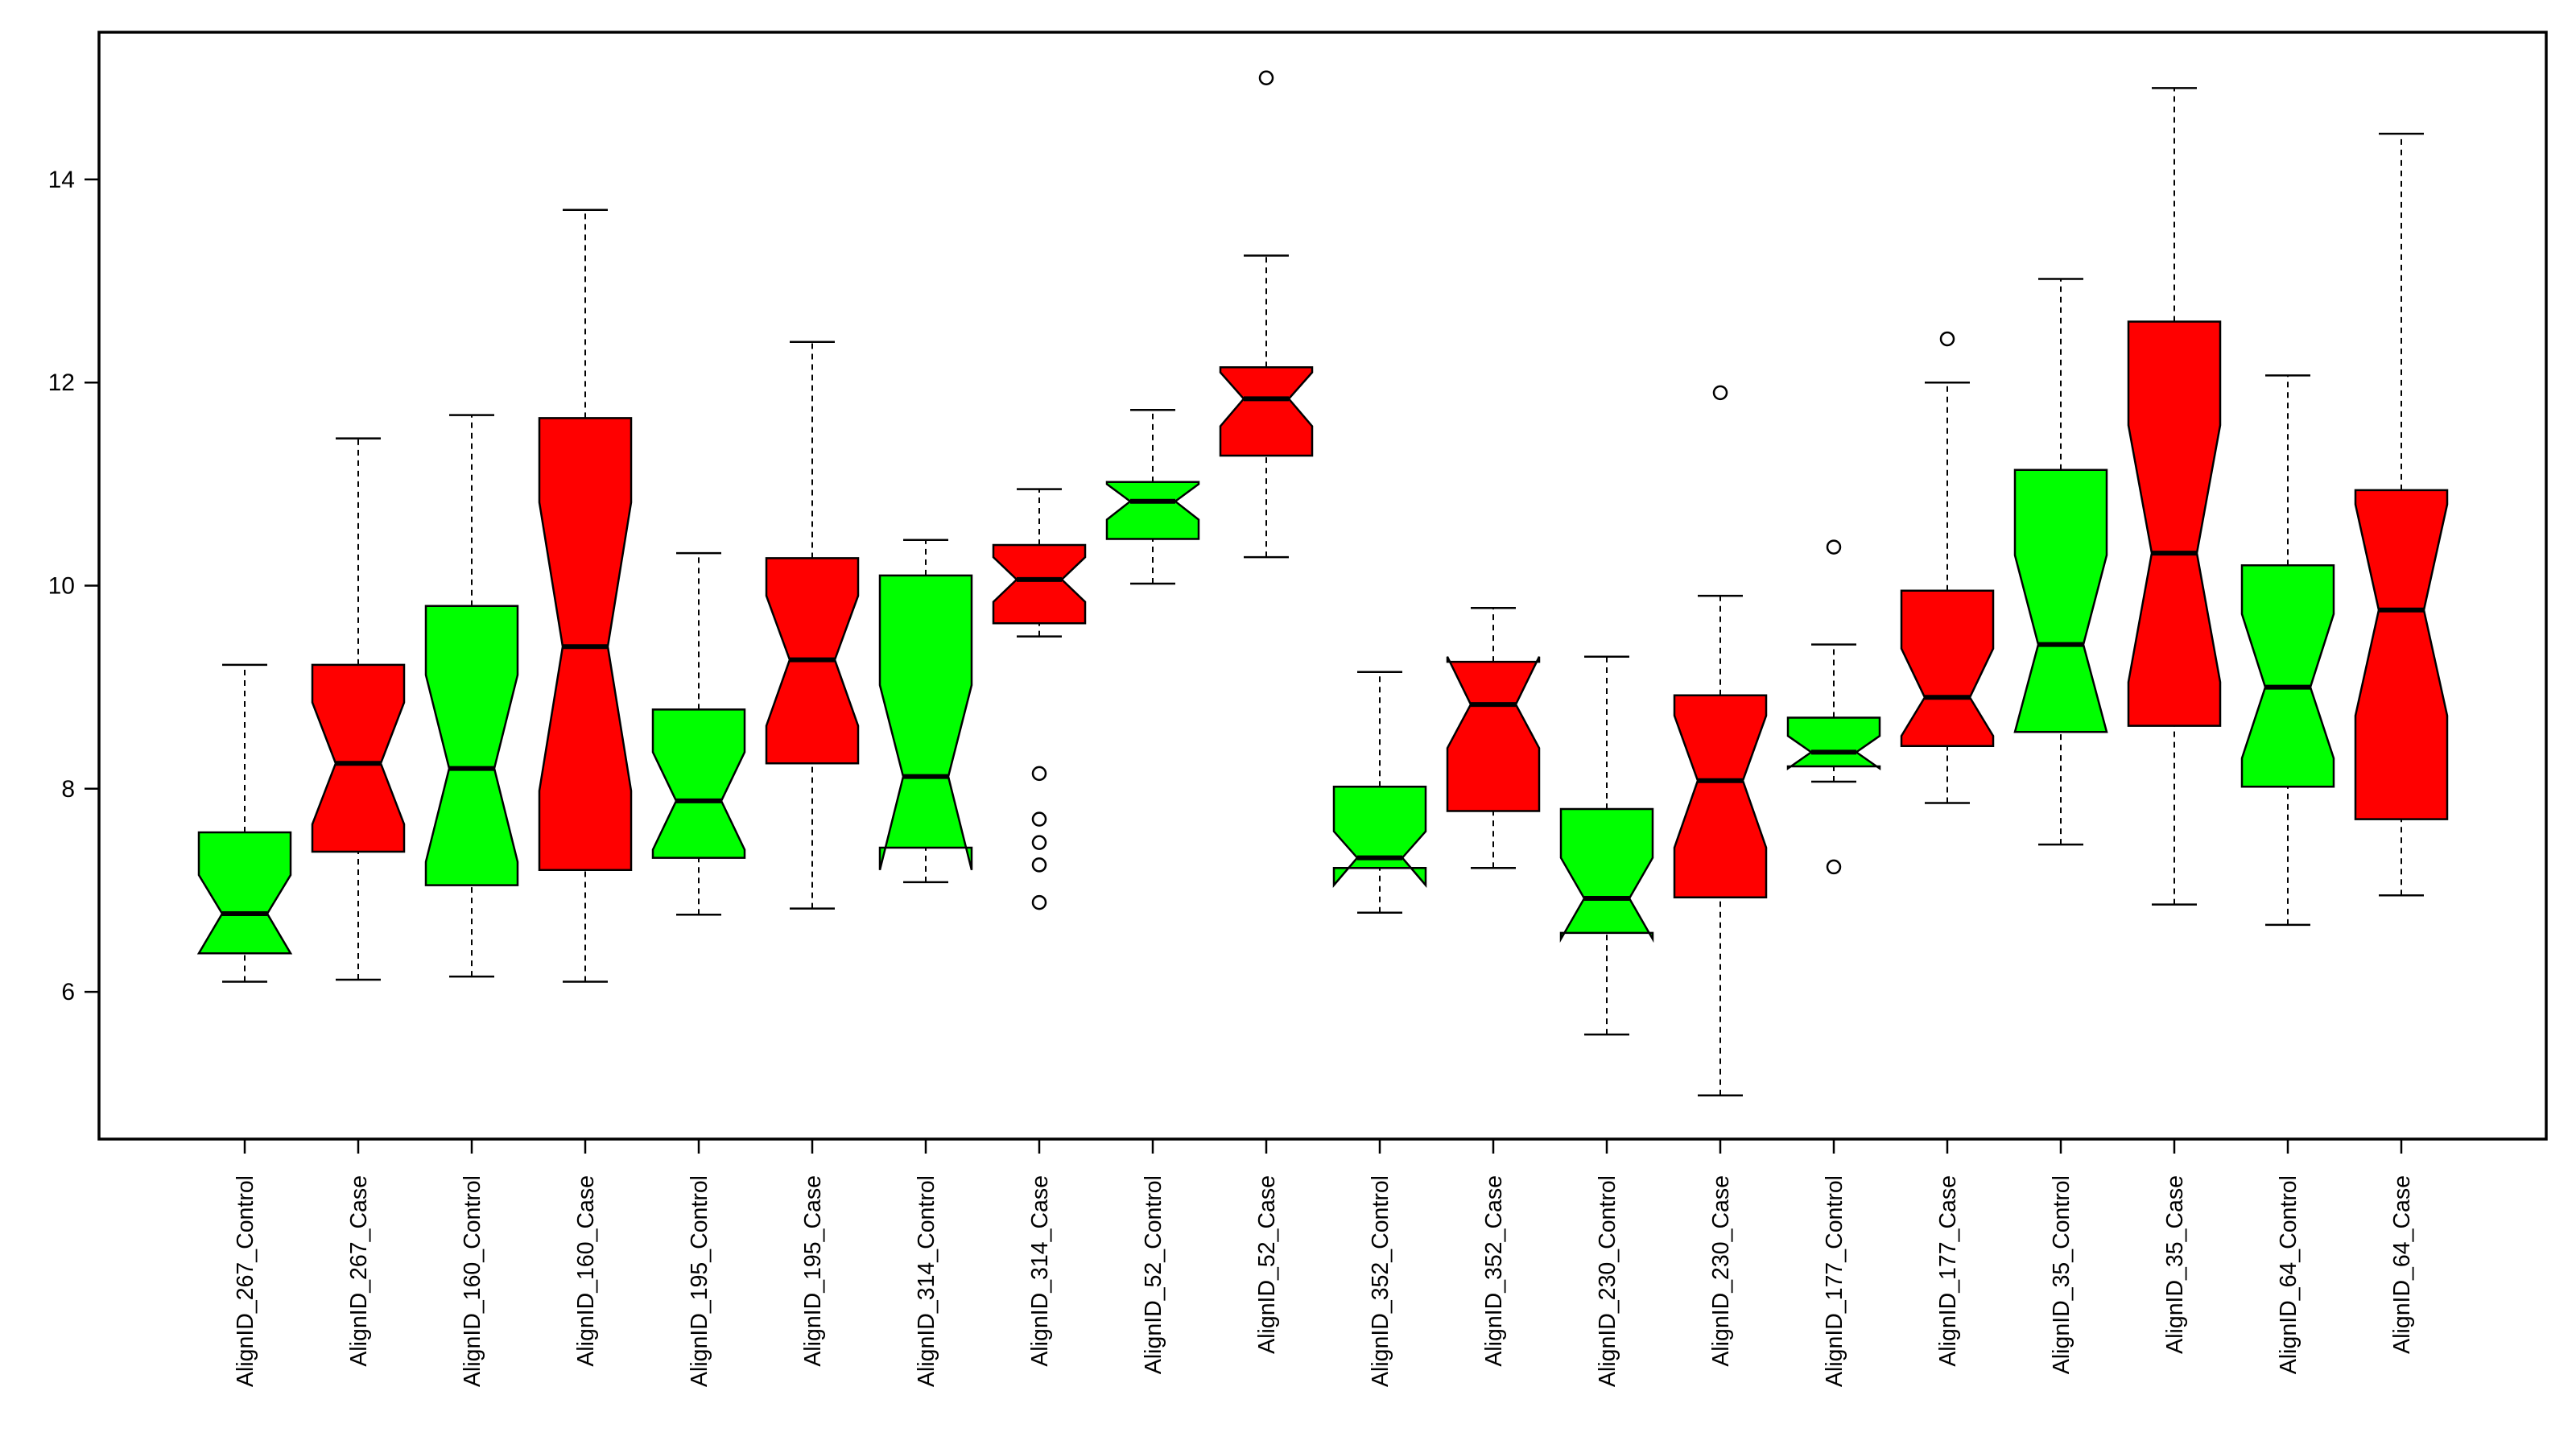 The width and height of the screenshot is (2576, 1449). I want to click on box-AlignID_267_Case, so click(358, 709).